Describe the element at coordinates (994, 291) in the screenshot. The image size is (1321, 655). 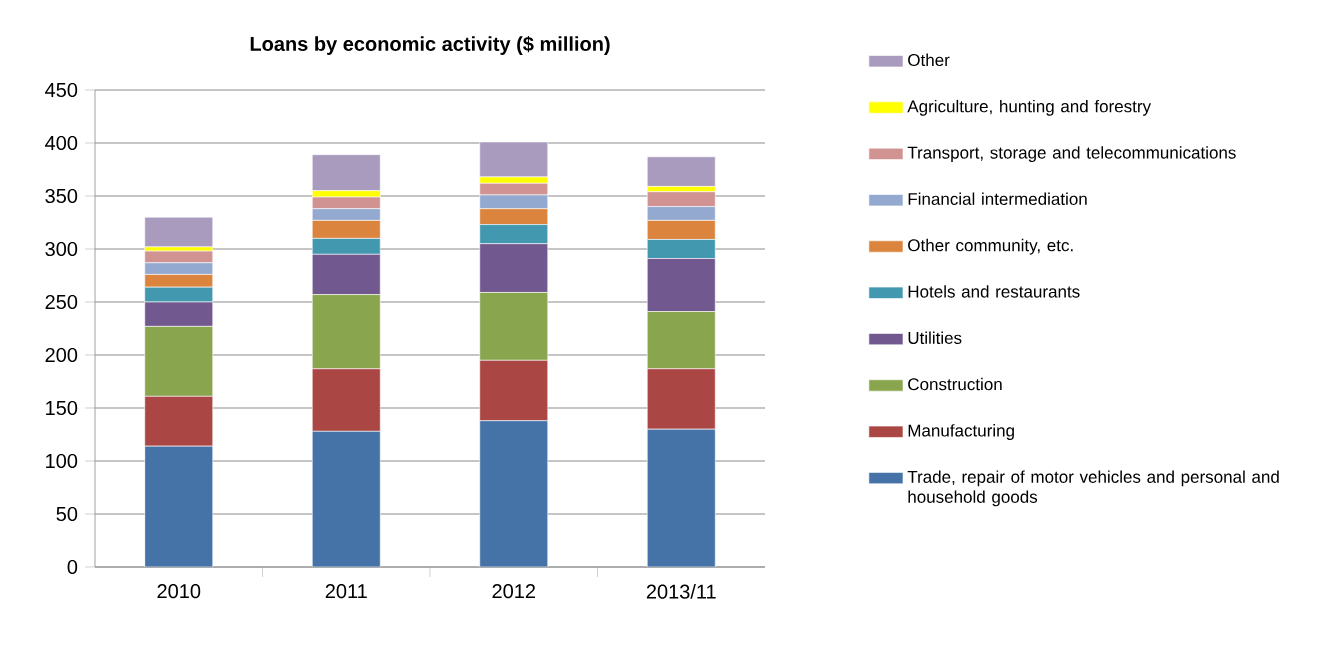
I see `legend-label: Hotels and restaurants` at that location.